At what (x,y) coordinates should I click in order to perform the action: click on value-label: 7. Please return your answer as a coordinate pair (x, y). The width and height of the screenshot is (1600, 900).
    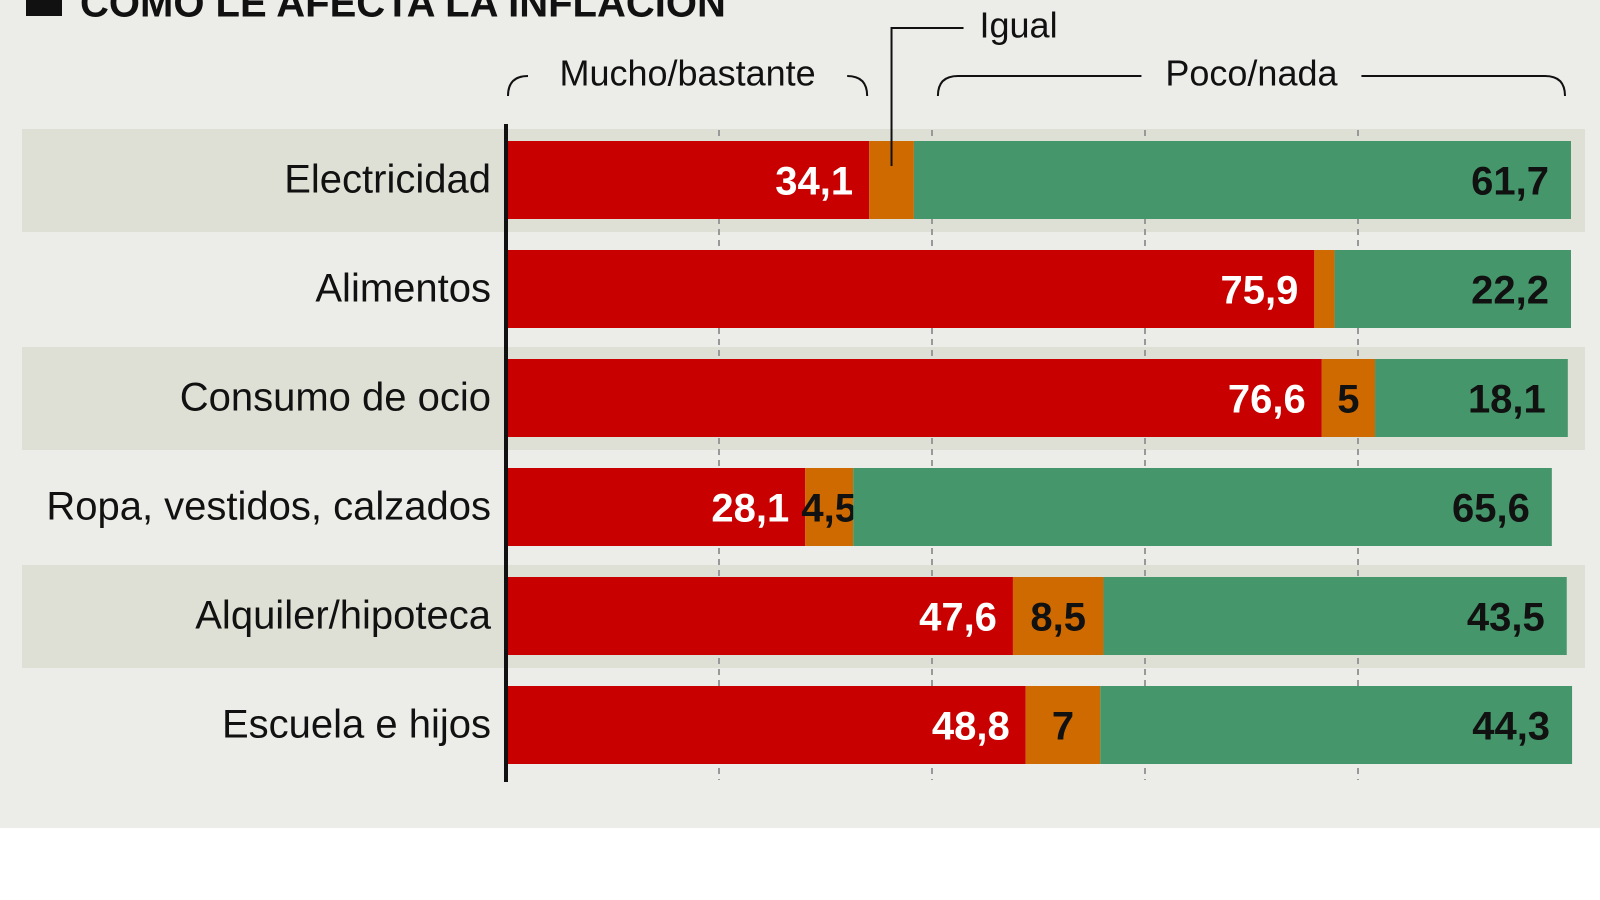
    Looking at the image, I should click on (1063, 727).